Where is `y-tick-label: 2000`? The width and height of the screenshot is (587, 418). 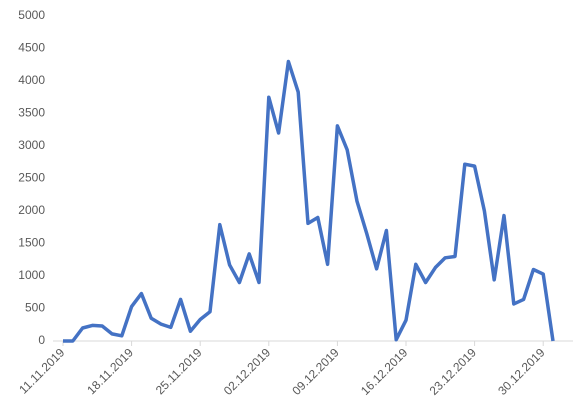 y-tick-label: 2000 is located at coordinates (31, 210).